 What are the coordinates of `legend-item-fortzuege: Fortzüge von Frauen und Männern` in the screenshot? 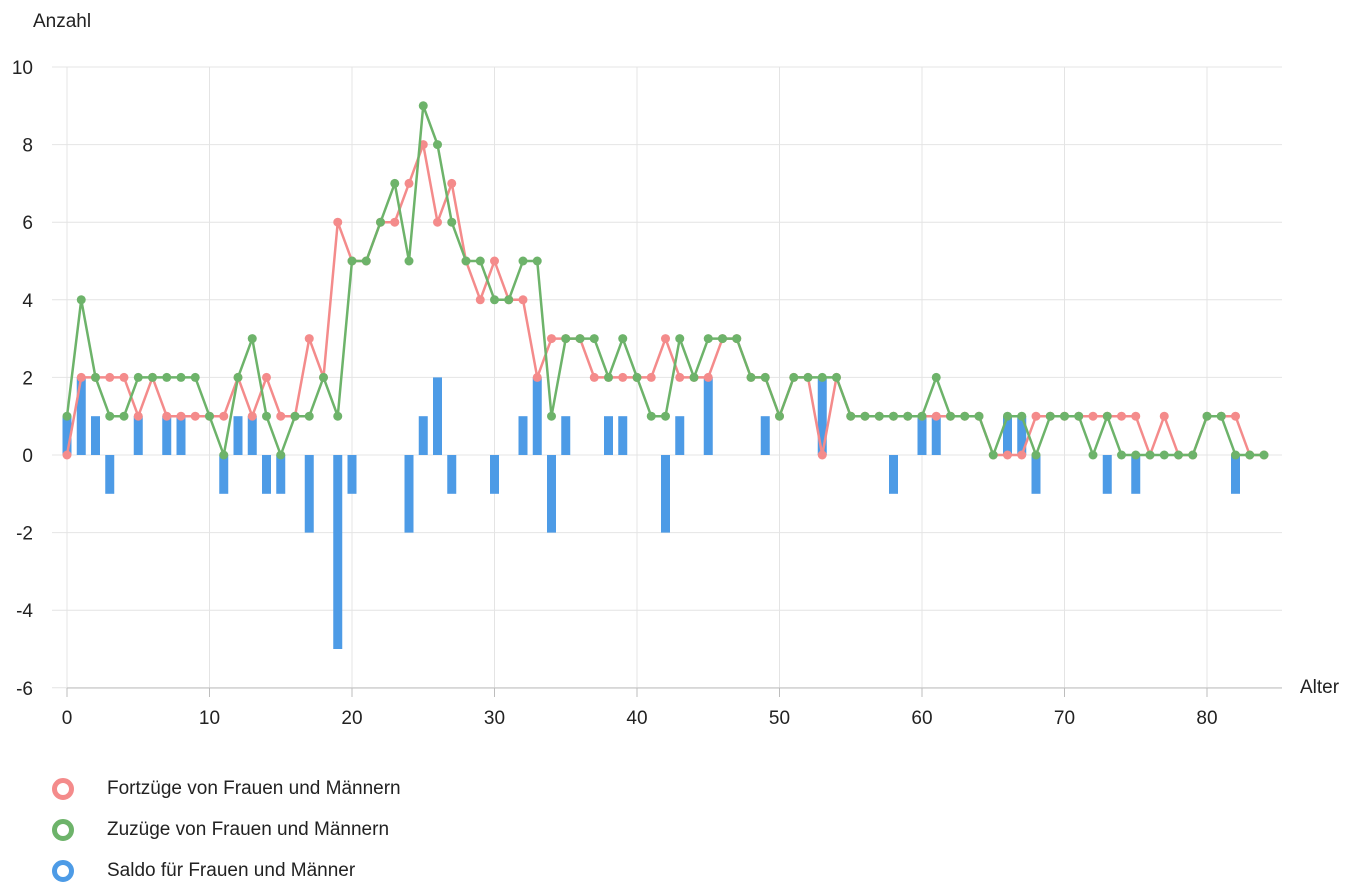 It's located at (226, 788).